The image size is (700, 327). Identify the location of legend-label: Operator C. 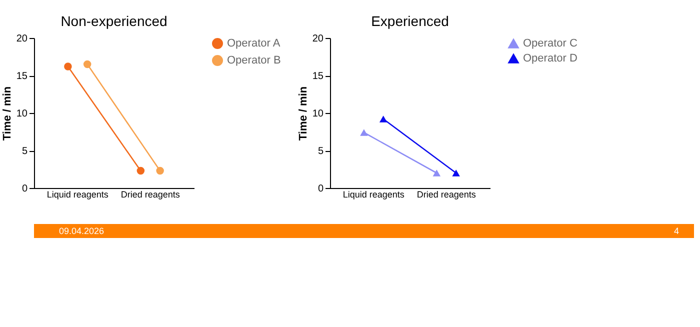
(550, 44).